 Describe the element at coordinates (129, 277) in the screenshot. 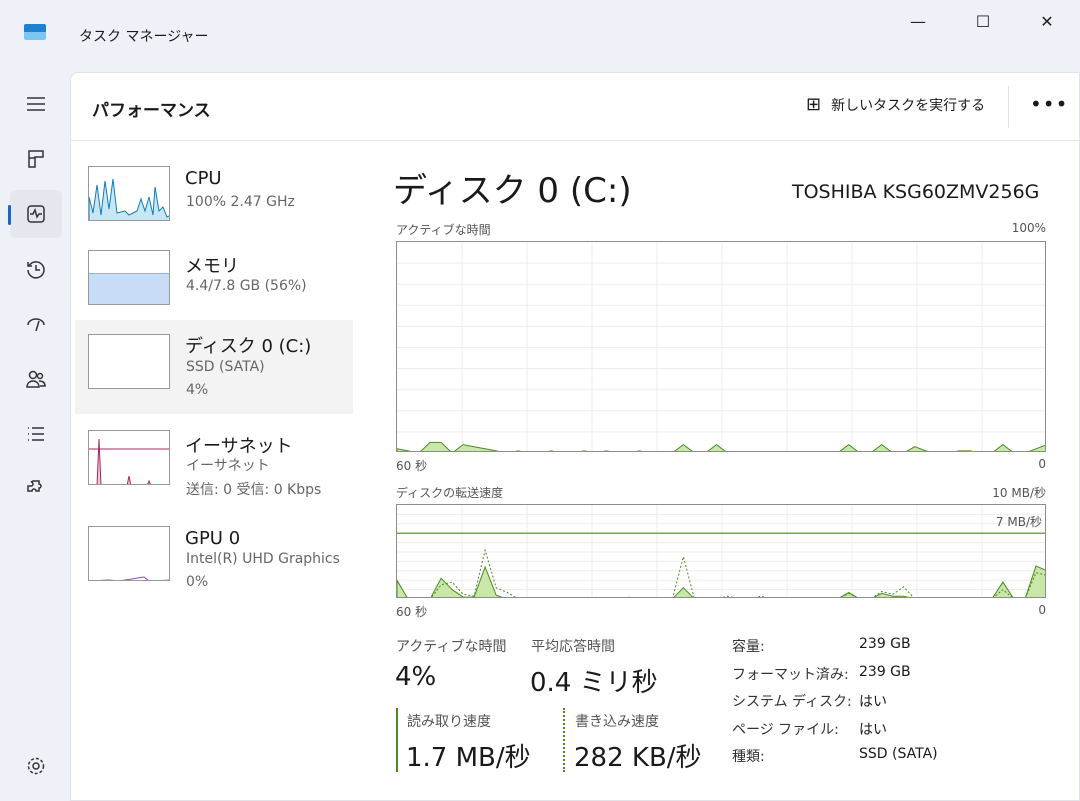

I see `memory-thumbnail` at that location.